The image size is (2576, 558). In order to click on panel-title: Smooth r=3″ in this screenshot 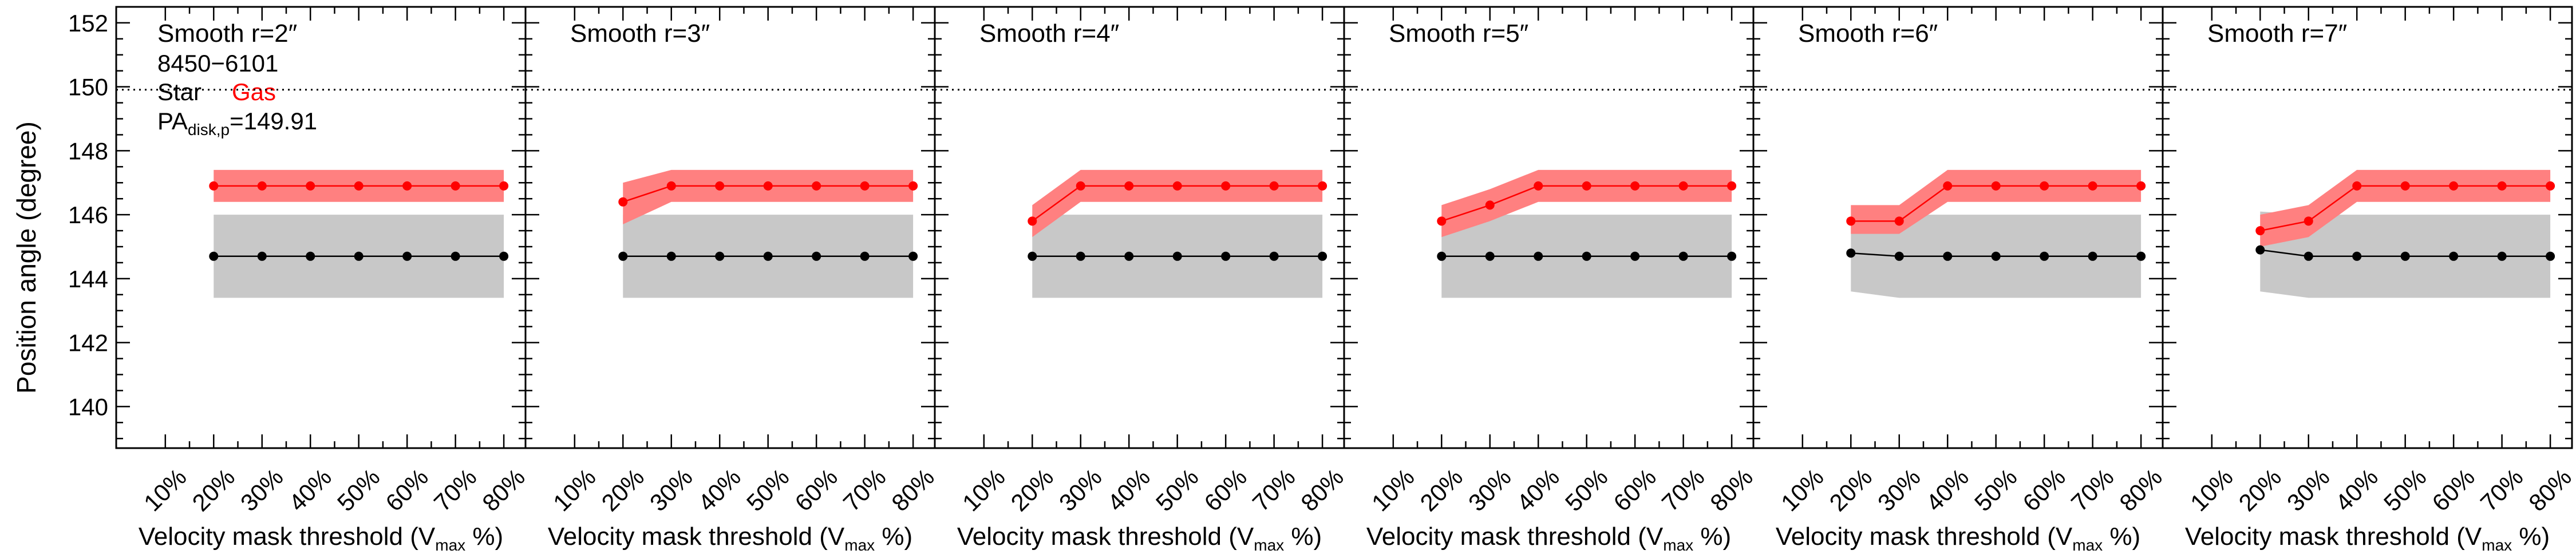, I will do `click(640, 33)`.